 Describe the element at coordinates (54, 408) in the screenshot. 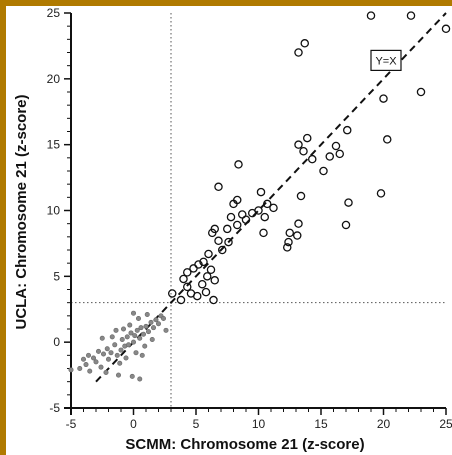

I see `y-tick-label: -5` at that location.